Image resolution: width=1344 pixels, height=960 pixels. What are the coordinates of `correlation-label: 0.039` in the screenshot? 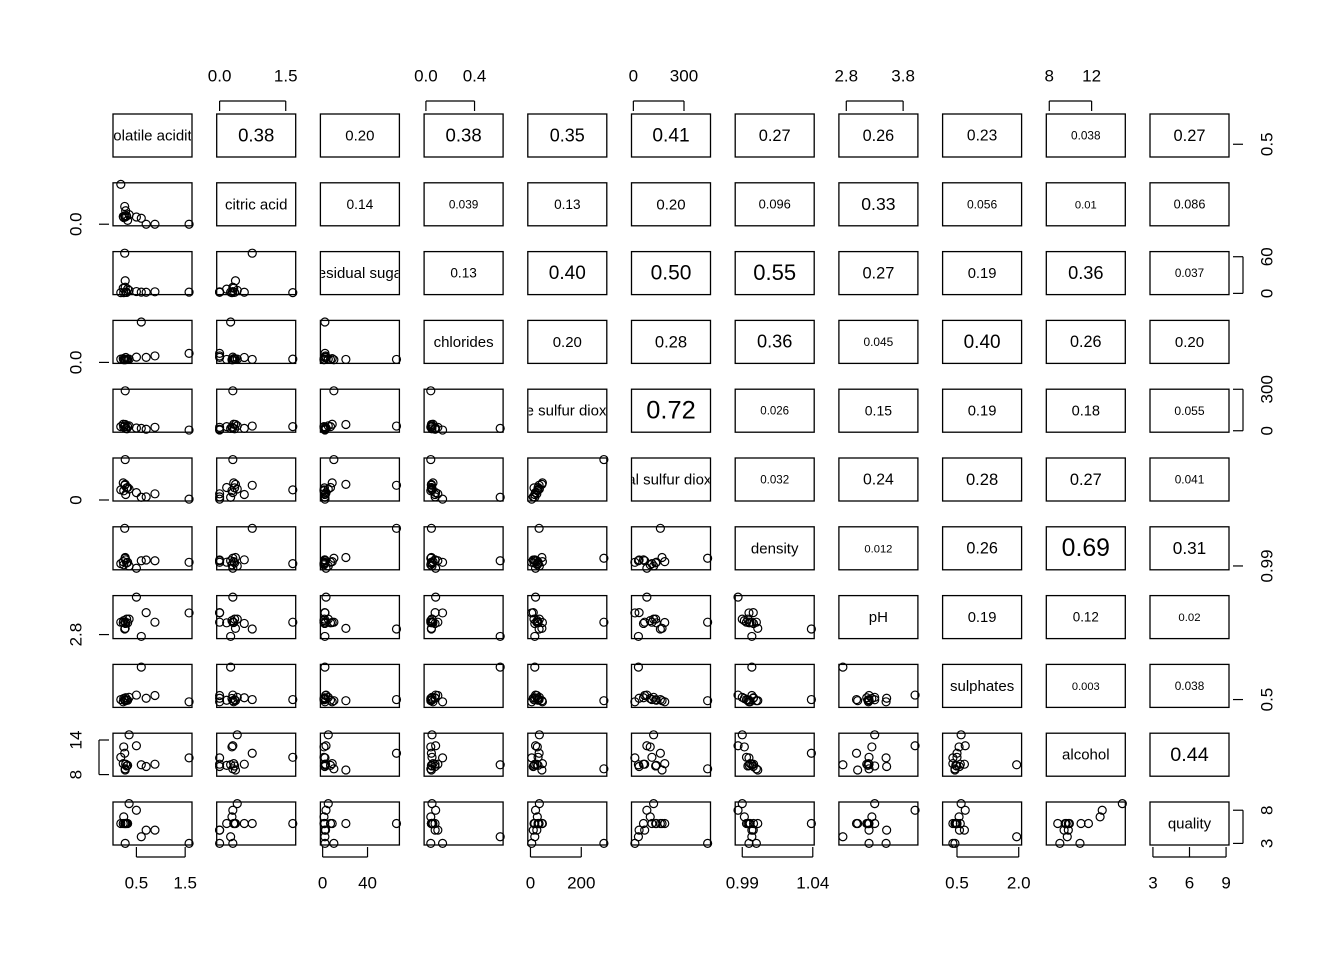 It's located at (464, 204).